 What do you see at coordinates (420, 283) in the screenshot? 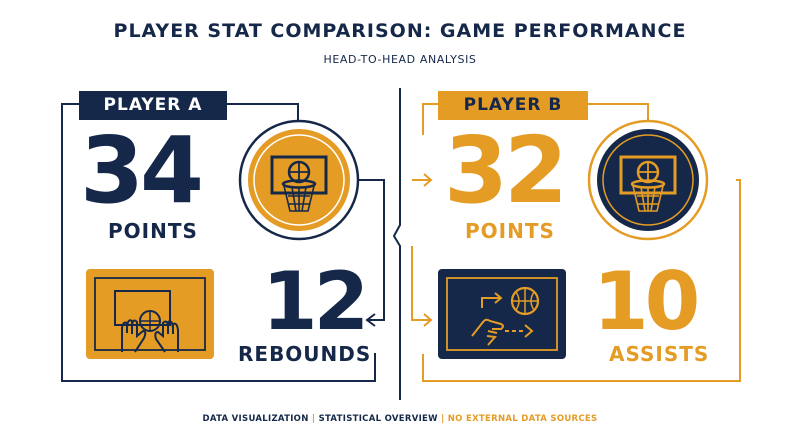
I see `player-b-connector-bottom` at bounding box center [420, 283].